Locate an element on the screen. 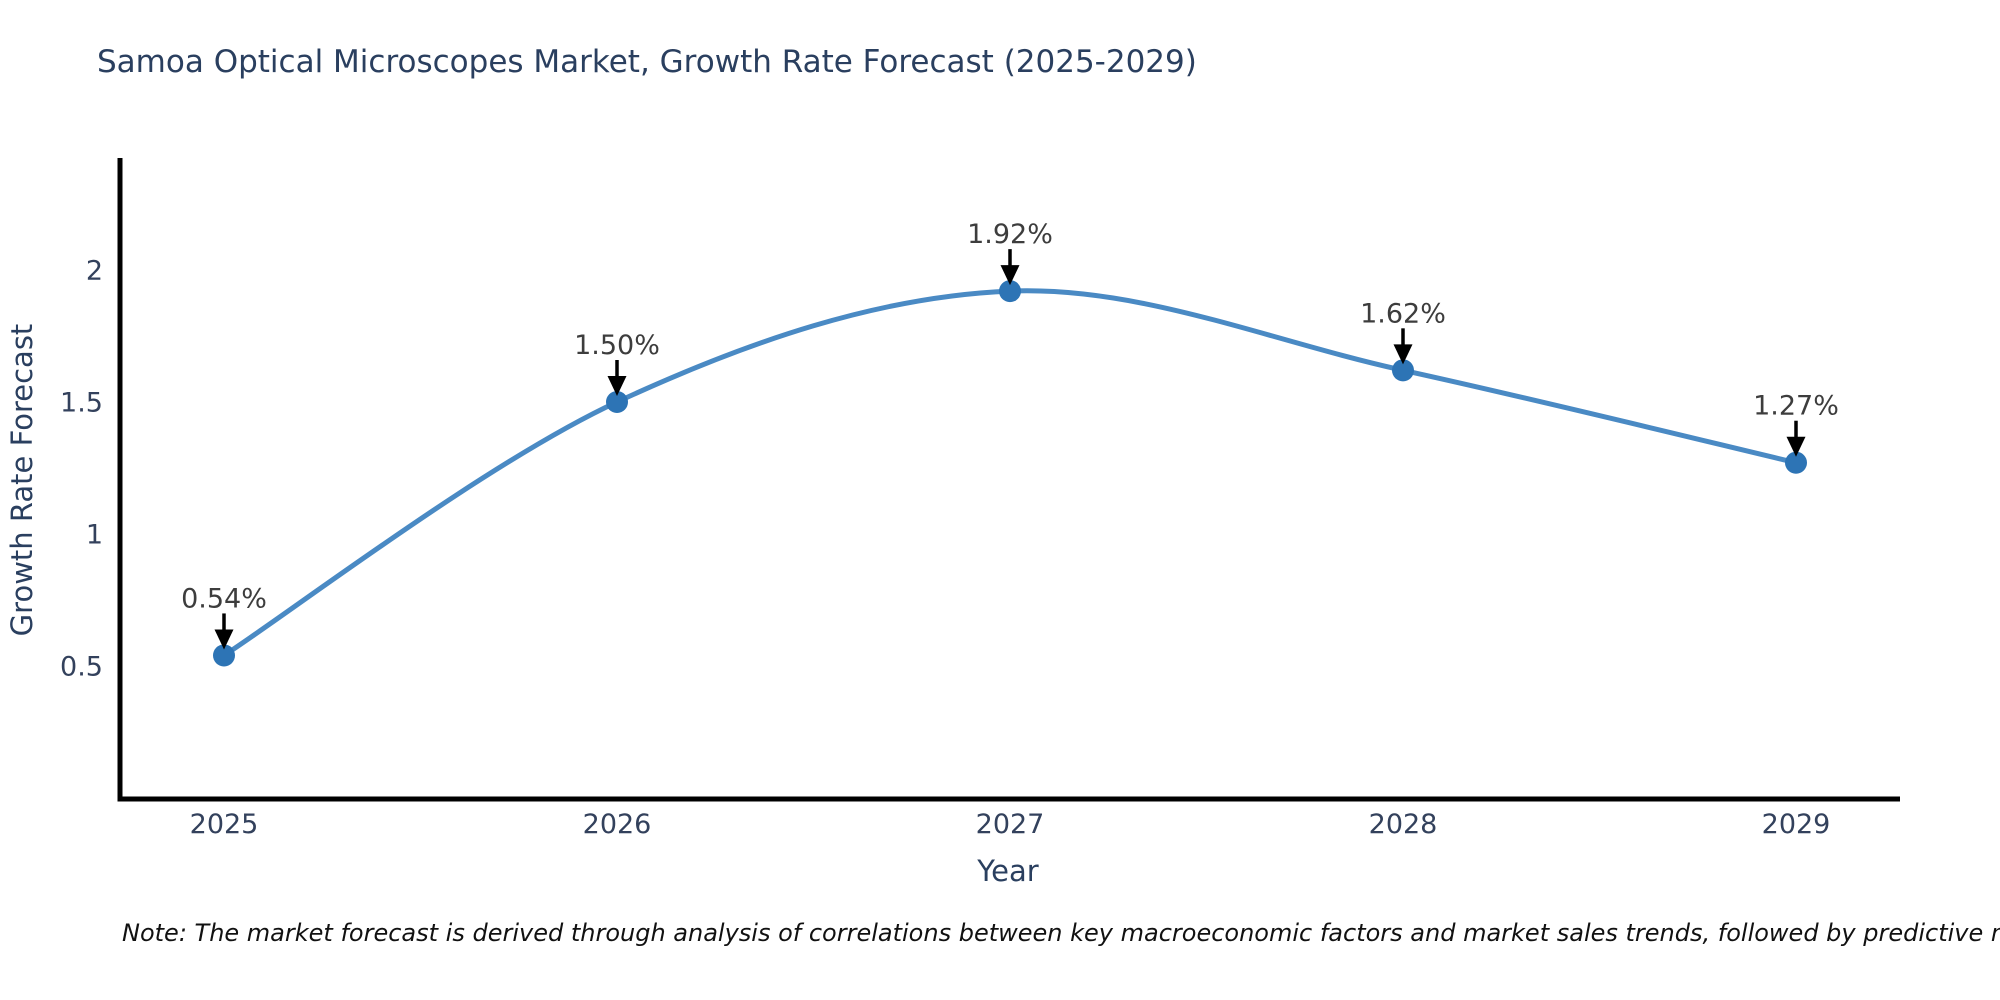  annotation-arrow-head-2028 is located at coordinates (1403, 354).